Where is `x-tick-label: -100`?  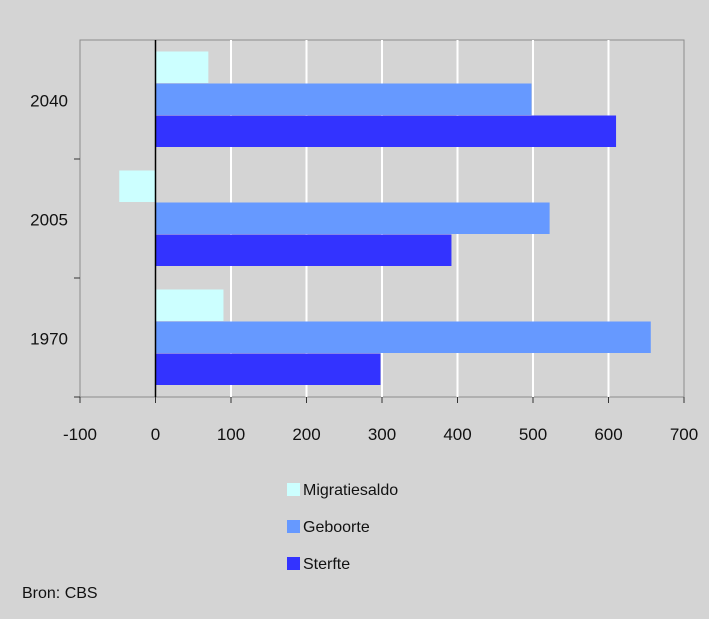 x-tick-label: -100 is located at coordinates (80, 434).